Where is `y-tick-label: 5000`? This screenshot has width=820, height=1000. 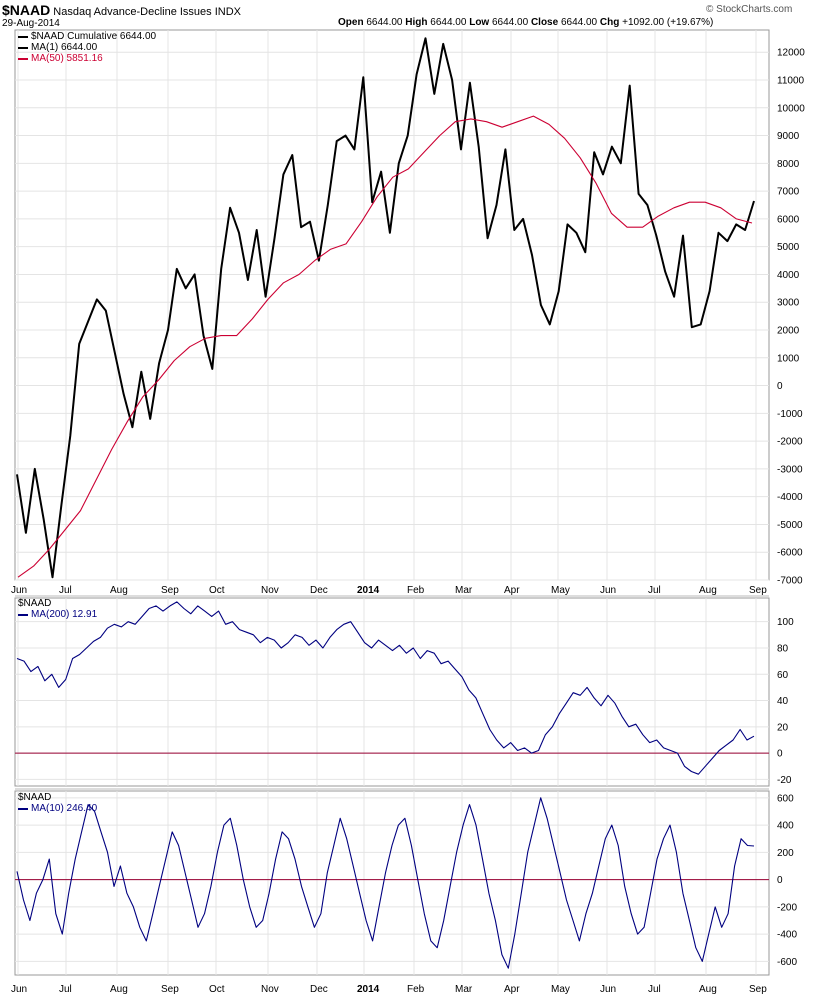
y-tick-label: 5000 is located at coordinates (788, 247).